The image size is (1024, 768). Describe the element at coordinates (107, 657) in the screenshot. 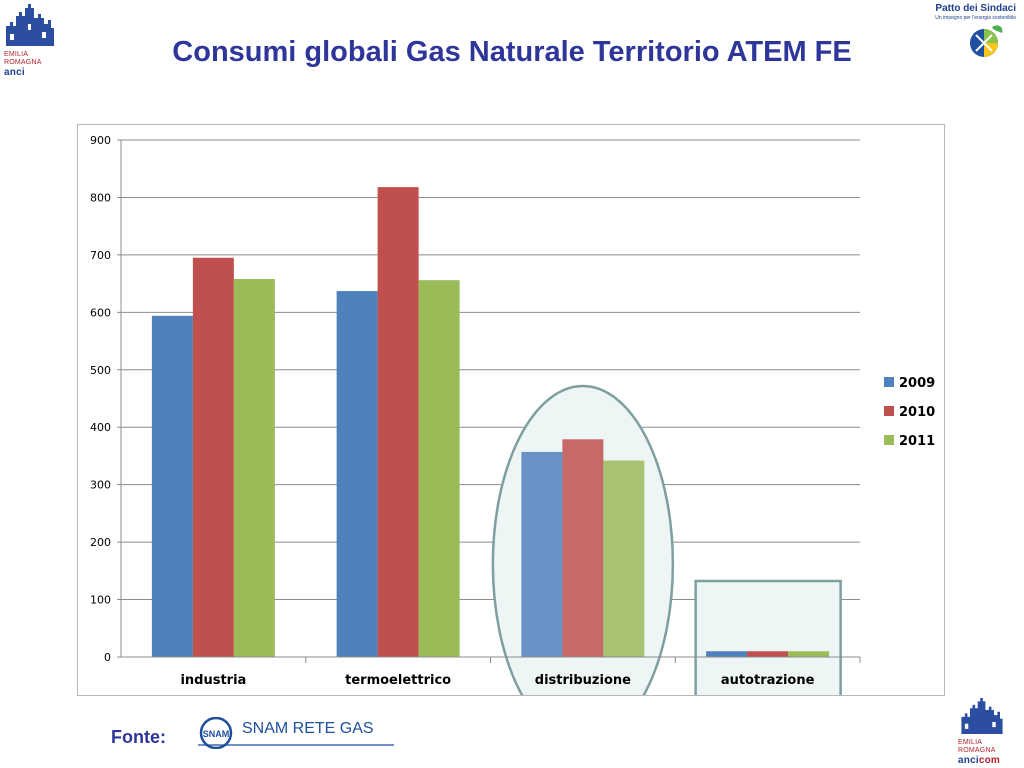

I see `y-tick-label: 0` at that location.